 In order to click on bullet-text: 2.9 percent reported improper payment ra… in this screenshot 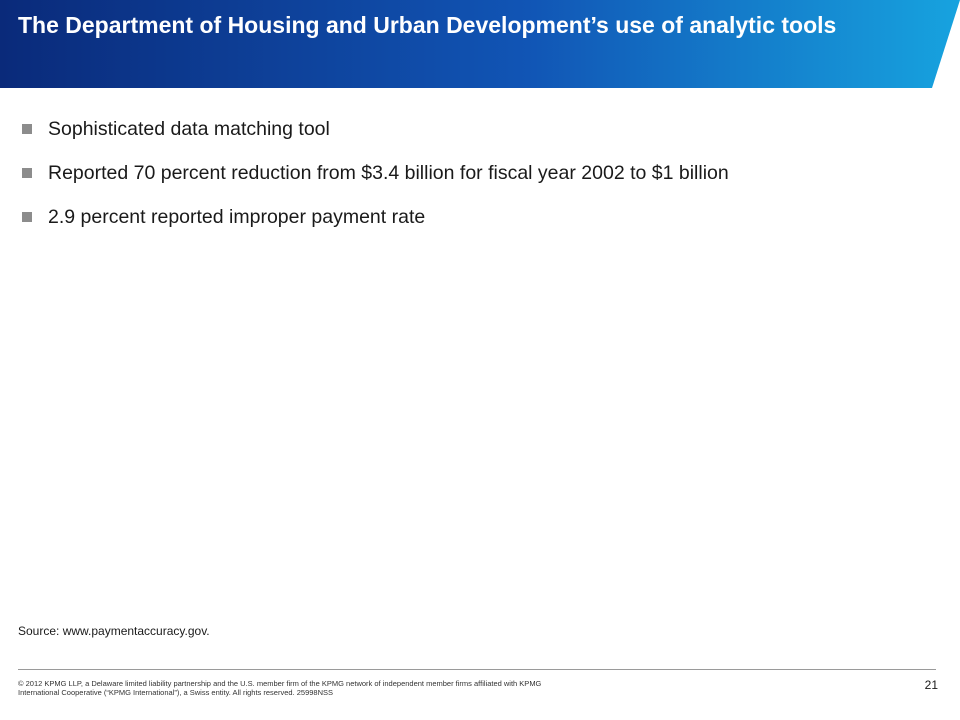, I will do `click(237, 217)`.